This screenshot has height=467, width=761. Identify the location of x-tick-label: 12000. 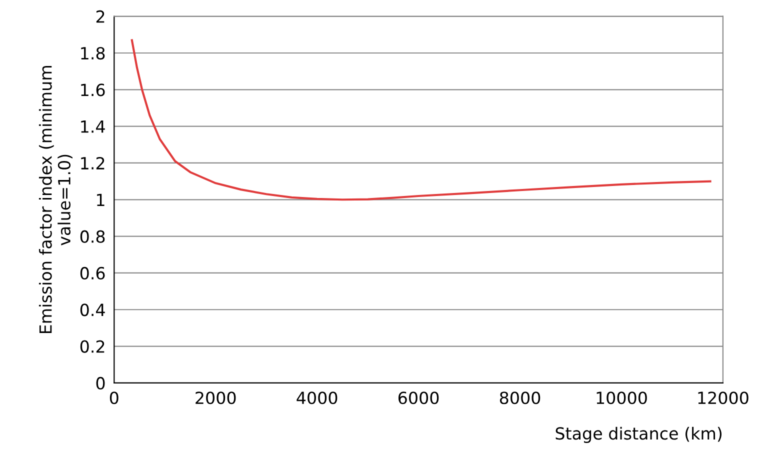
(723, 398).